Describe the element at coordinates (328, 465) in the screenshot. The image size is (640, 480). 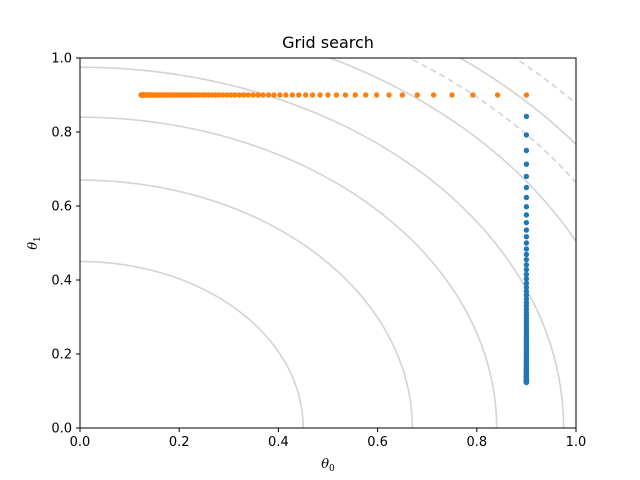
I see `x-axis-label: θ0` at that location.